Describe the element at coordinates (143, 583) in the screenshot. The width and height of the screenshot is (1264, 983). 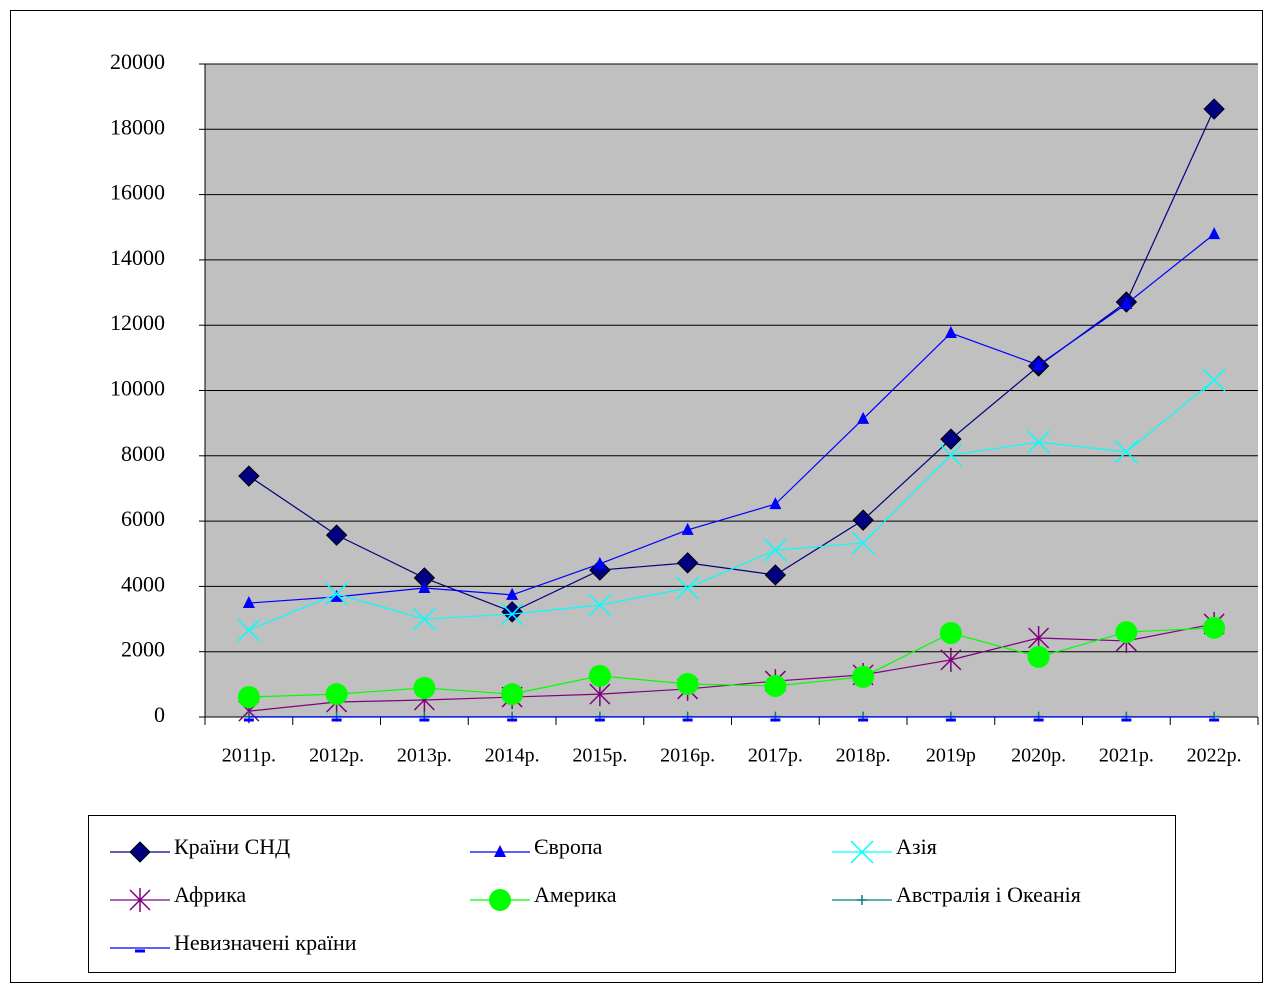
I see `y-tick-label: 4000` at that location.